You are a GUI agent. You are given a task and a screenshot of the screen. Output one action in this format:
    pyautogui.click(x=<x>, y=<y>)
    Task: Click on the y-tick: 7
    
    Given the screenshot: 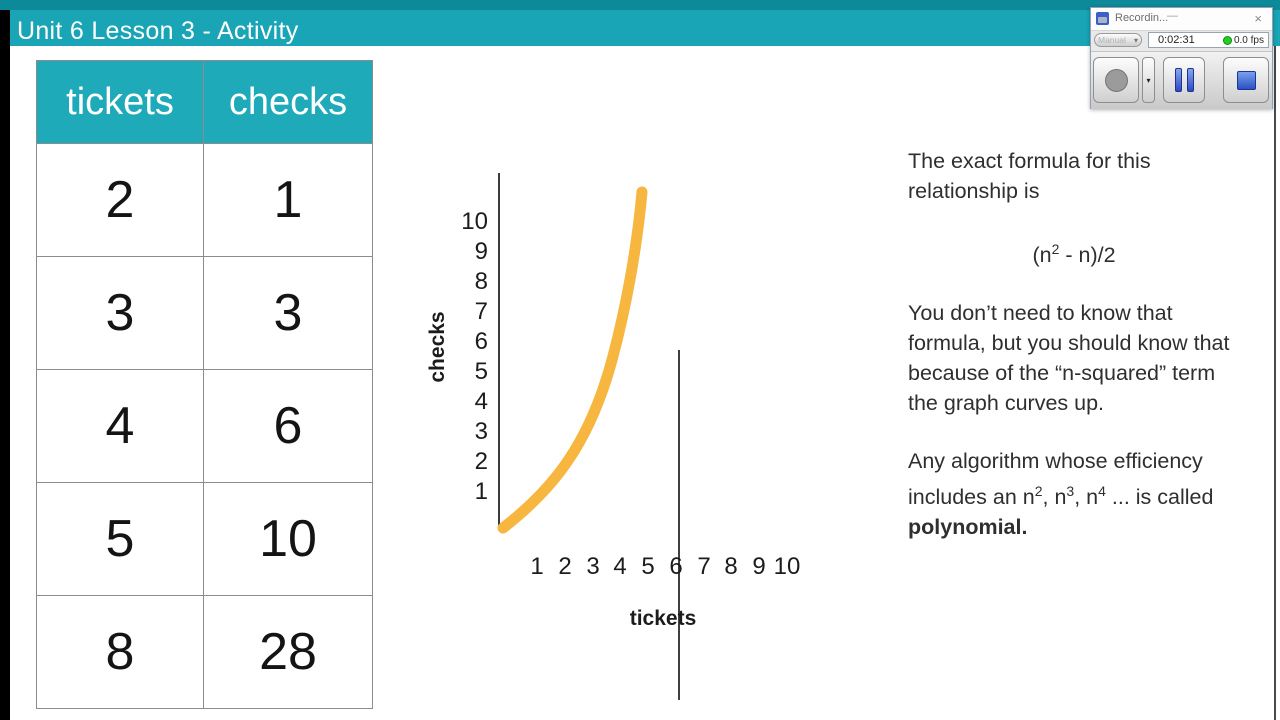 What is the action you would take?
    pyautogui.click(x=481, y=311)
    